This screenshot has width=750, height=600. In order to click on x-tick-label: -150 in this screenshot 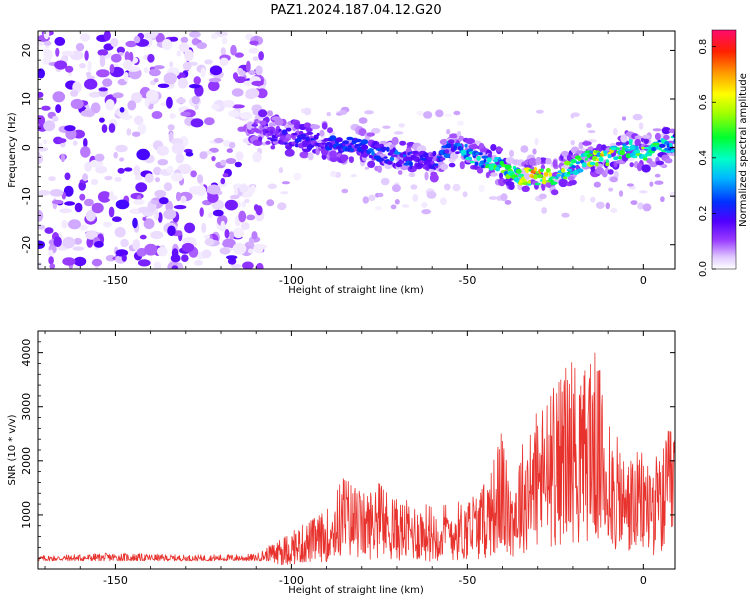, I will do `click(115, 280)`.